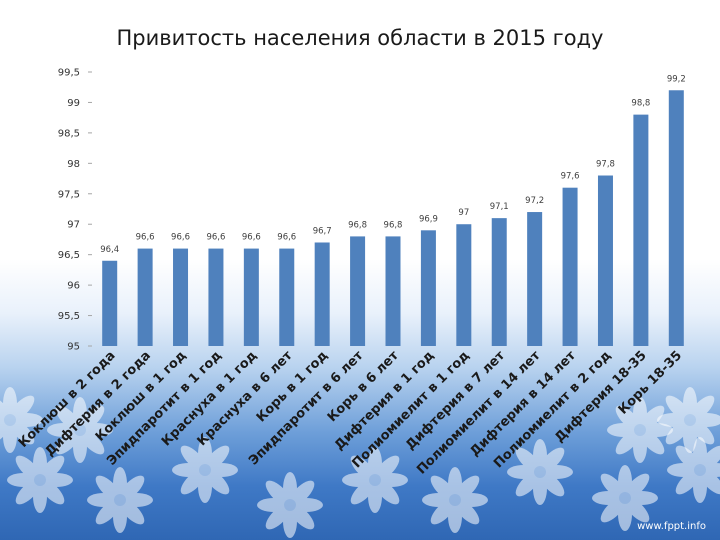  What do you see at coordinates (75, 210) in the screenshot?
I see `y-axis: 95 95,5 96 96,5 97 97,5 98 98,5 99 99,5` at bounding box center [75, 210].